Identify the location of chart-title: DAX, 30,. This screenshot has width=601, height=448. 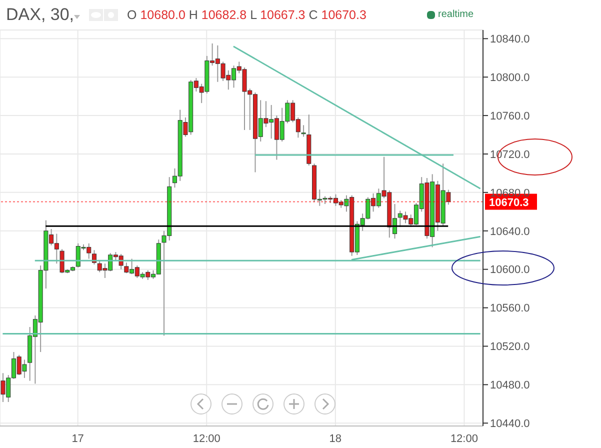
(40, 15).